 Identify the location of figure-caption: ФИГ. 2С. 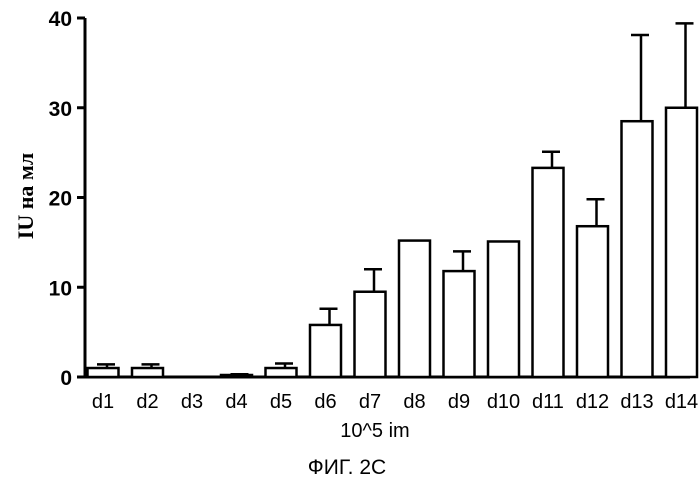
(347, 467).